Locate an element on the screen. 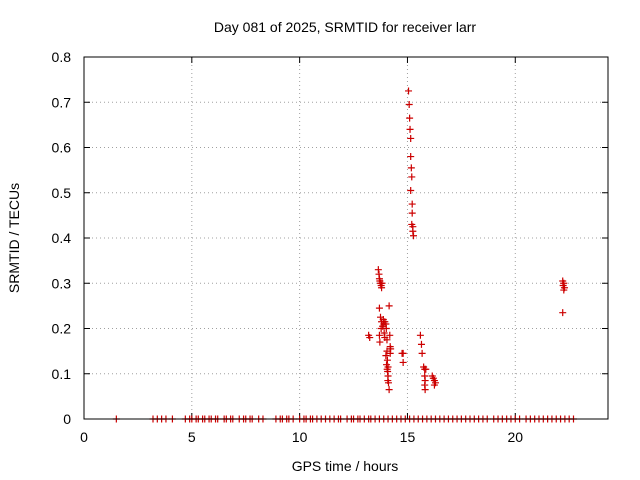  x-tick-label: 10 is located at coordinates (300, 437).